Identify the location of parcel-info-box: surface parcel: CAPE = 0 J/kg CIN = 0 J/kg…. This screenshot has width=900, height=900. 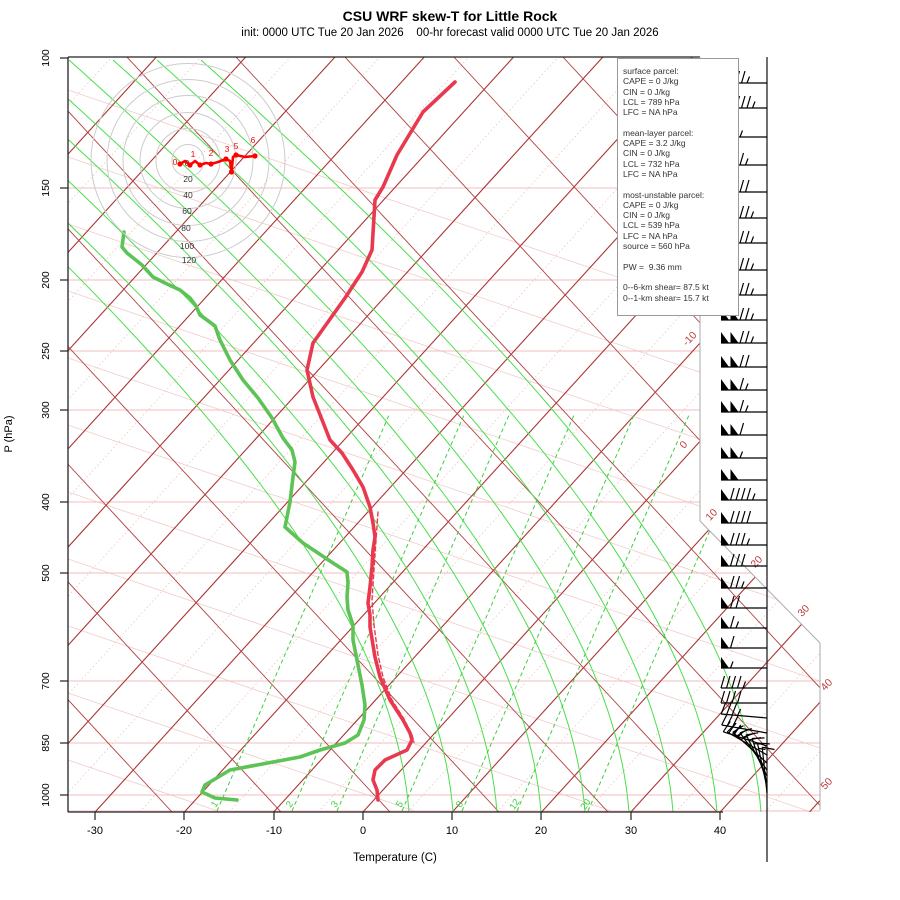
(678, 187).